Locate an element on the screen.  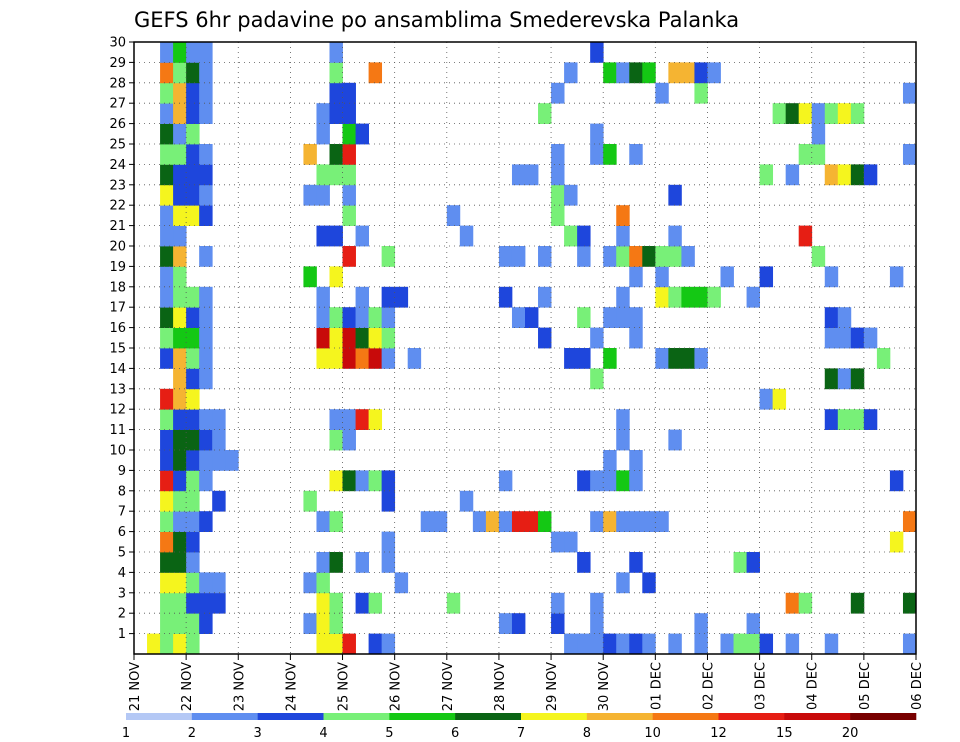
x-tick-label: 04 DEC is located at coordinates (813, 686).